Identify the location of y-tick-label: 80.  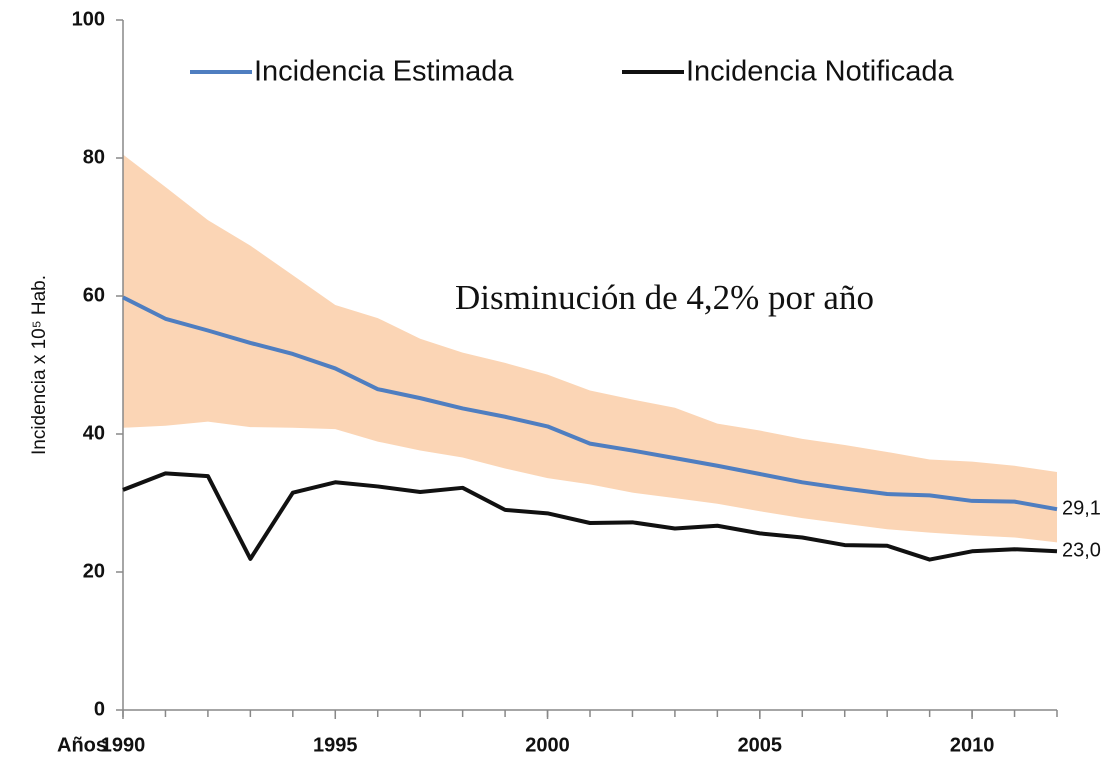
(94, 157).